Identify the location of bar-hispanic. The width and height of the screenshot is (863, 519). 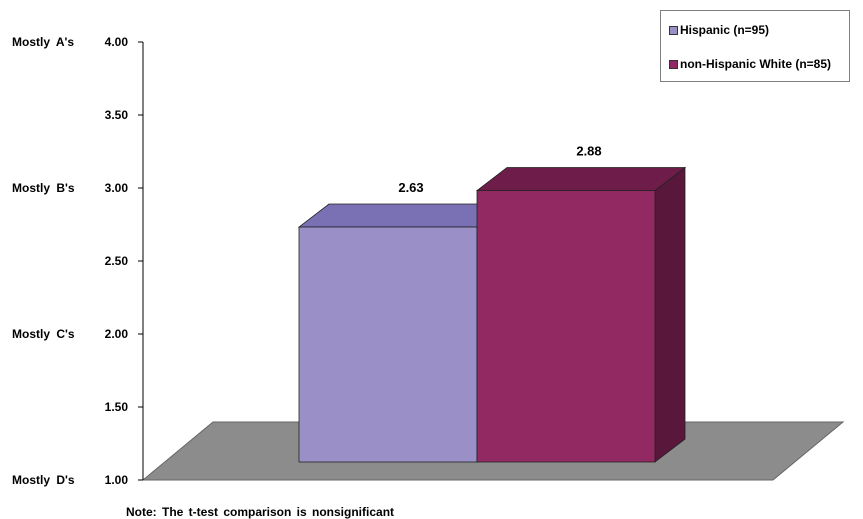
(403, 333).